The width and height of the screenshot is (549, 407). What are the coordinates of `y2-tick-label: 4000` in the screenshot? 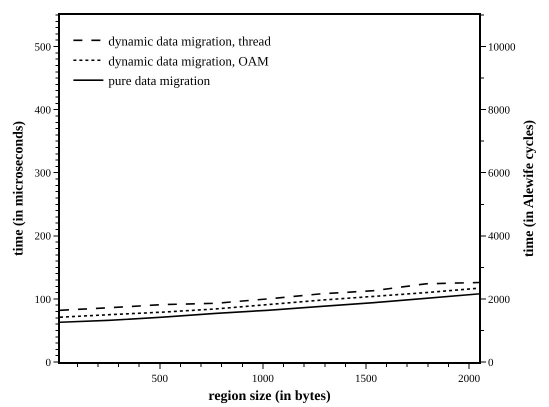 It's located at (499, 236).